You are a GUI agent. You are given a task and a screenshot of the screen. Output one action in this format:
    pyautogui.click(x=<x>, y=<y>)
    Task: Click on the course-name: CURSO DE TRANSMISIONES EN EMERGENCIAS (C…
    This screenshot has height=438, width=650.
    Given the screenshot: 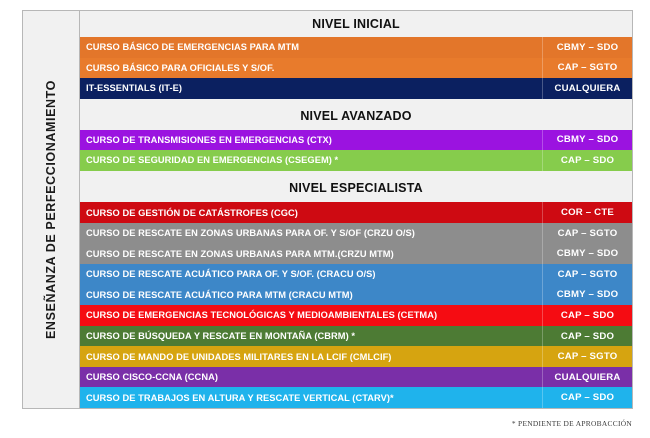 What is the action you would take?
    pyautogui.click(x=311, y=140)
    